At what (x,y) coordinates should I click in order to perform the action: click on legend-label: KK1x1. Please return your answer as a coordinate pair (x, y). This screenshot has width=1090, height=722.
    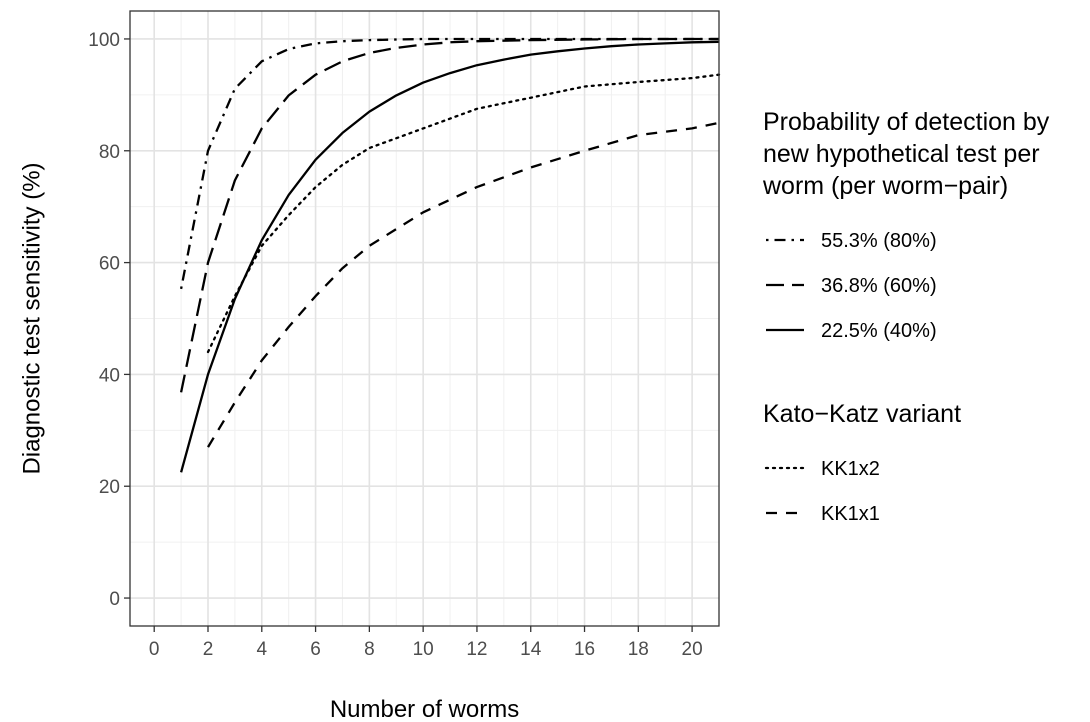
    Looking at the image, I should click on (850, 514).